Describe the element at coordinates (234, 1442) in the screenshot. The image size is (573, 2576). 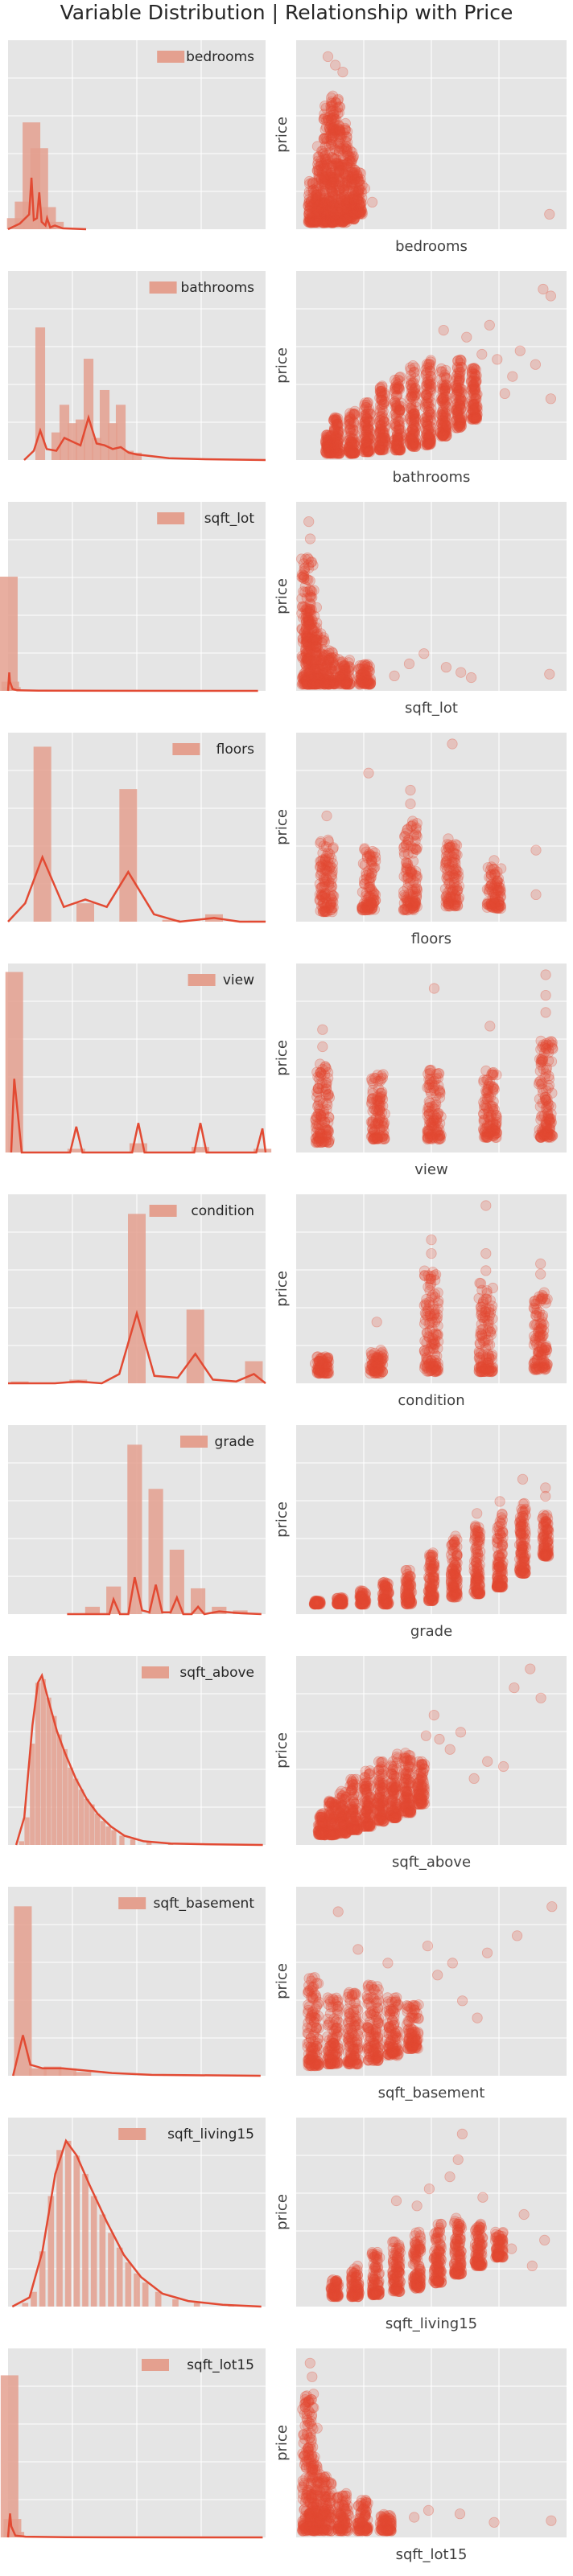
I see `legend-label: grade` at that location.